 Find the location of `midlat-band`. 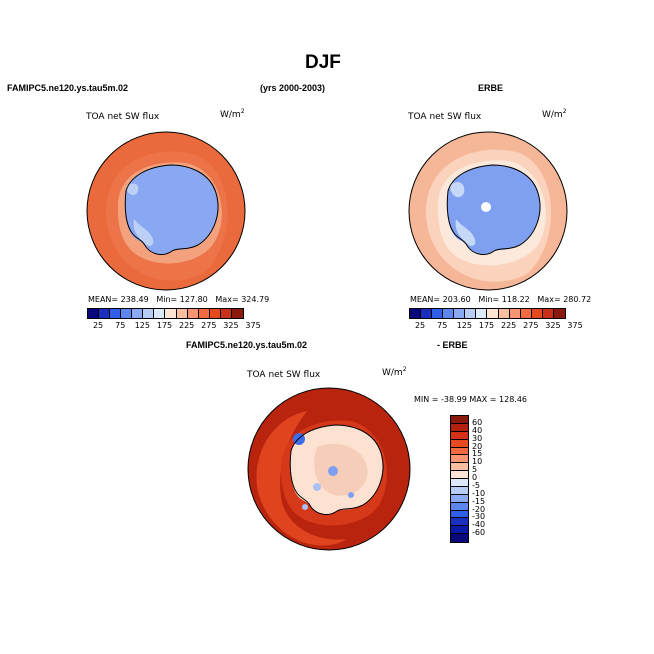

midlat-band is located at coordinates (301, 478).